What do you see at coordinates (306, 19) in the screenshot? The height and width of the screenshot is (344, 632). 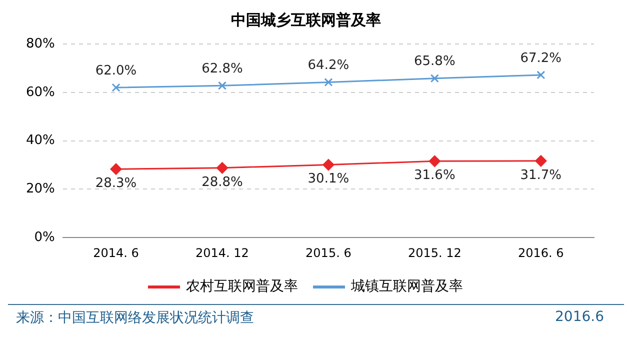 I see `chart-title: 中国城乡互联网普及率` at bounding box center [306, 19].